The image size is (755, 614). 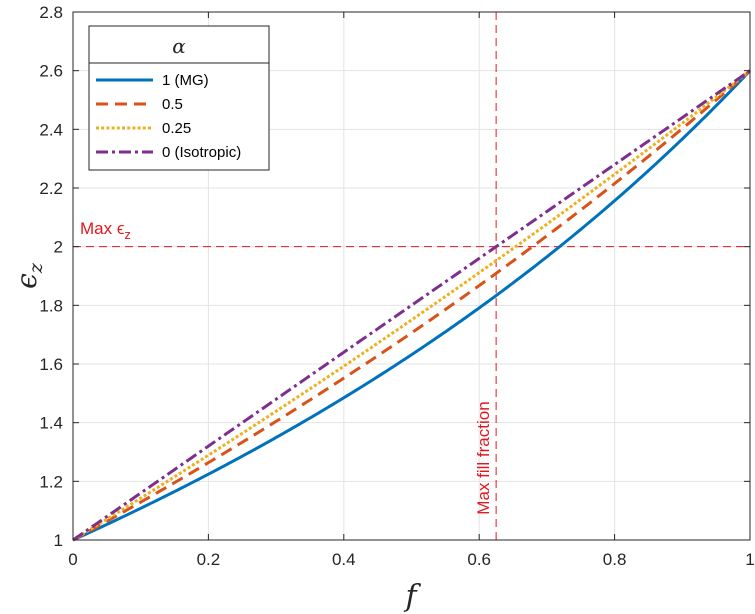 What do you see at coordinates (176, 128) in the screenshot?
I see `legend-entry-label: 0.25` at bounding box center [176, 128].